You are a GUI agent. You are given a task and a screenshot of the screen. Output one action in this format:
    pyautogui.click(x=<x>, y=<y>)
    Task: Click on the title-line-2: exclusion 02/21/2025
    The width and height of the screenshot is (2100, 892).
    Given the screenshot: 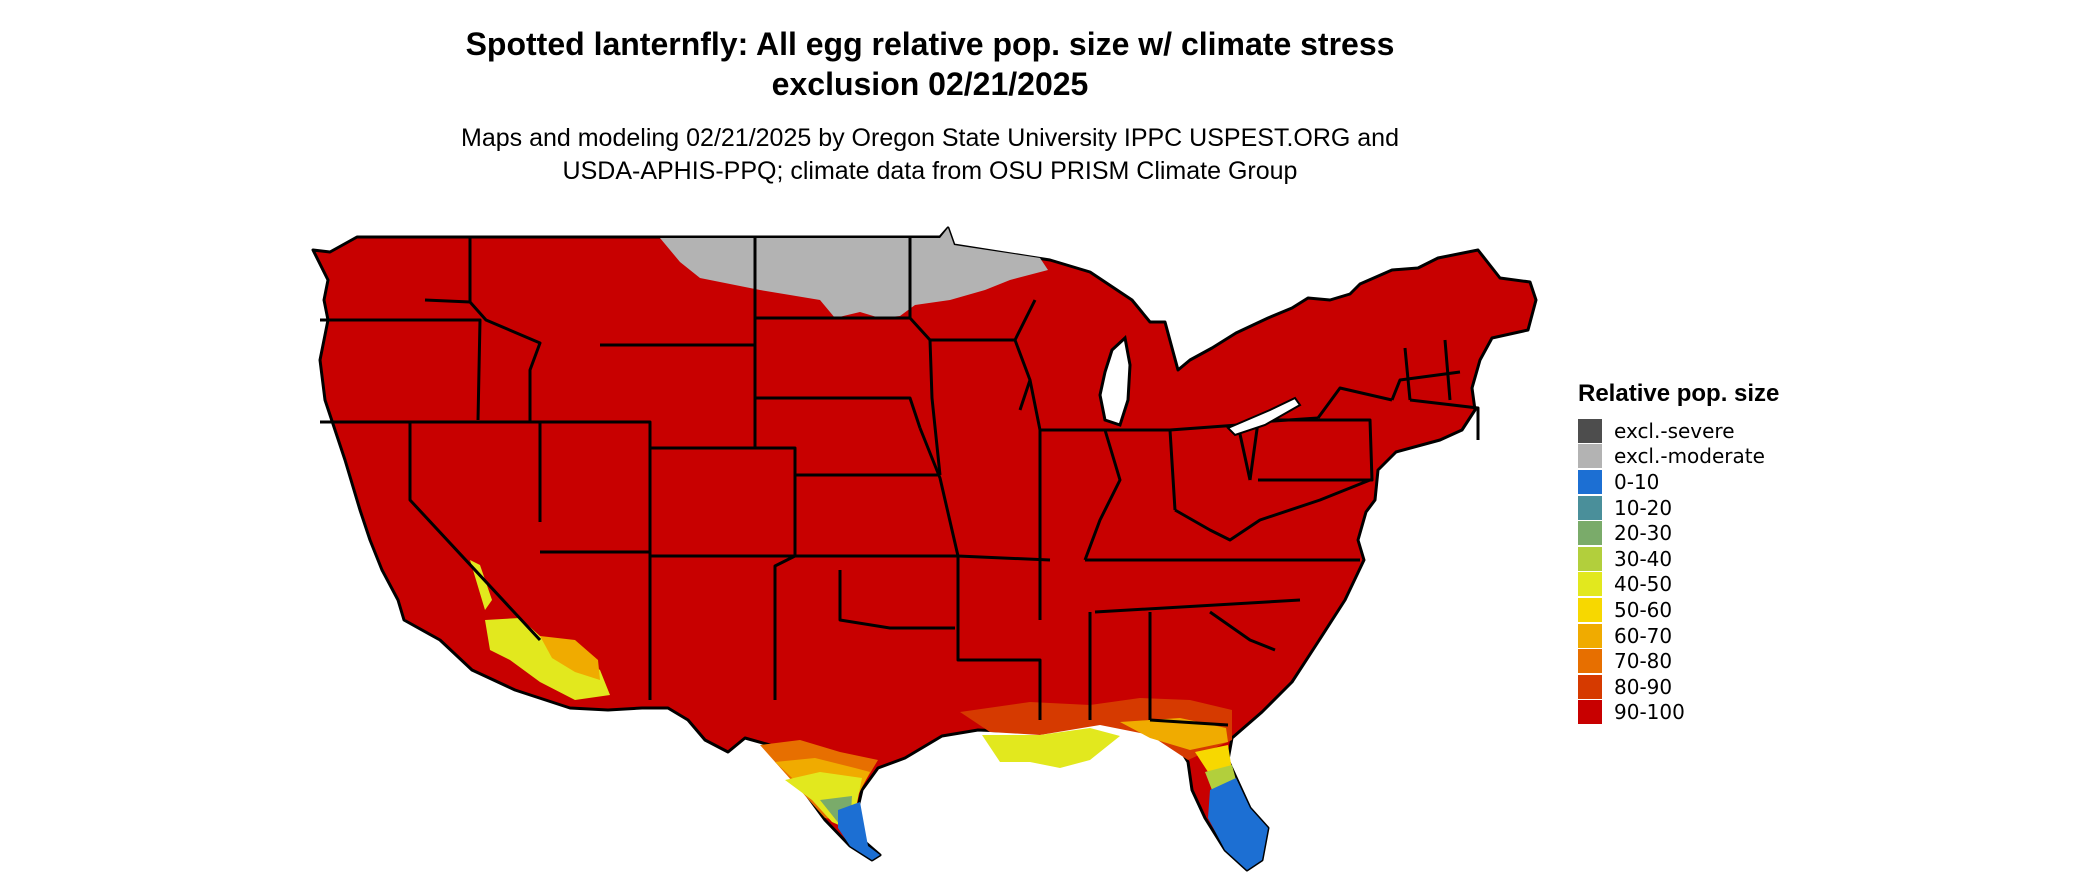 What is the action you would take?
    pyautogui.click(x=930, y=84)
    